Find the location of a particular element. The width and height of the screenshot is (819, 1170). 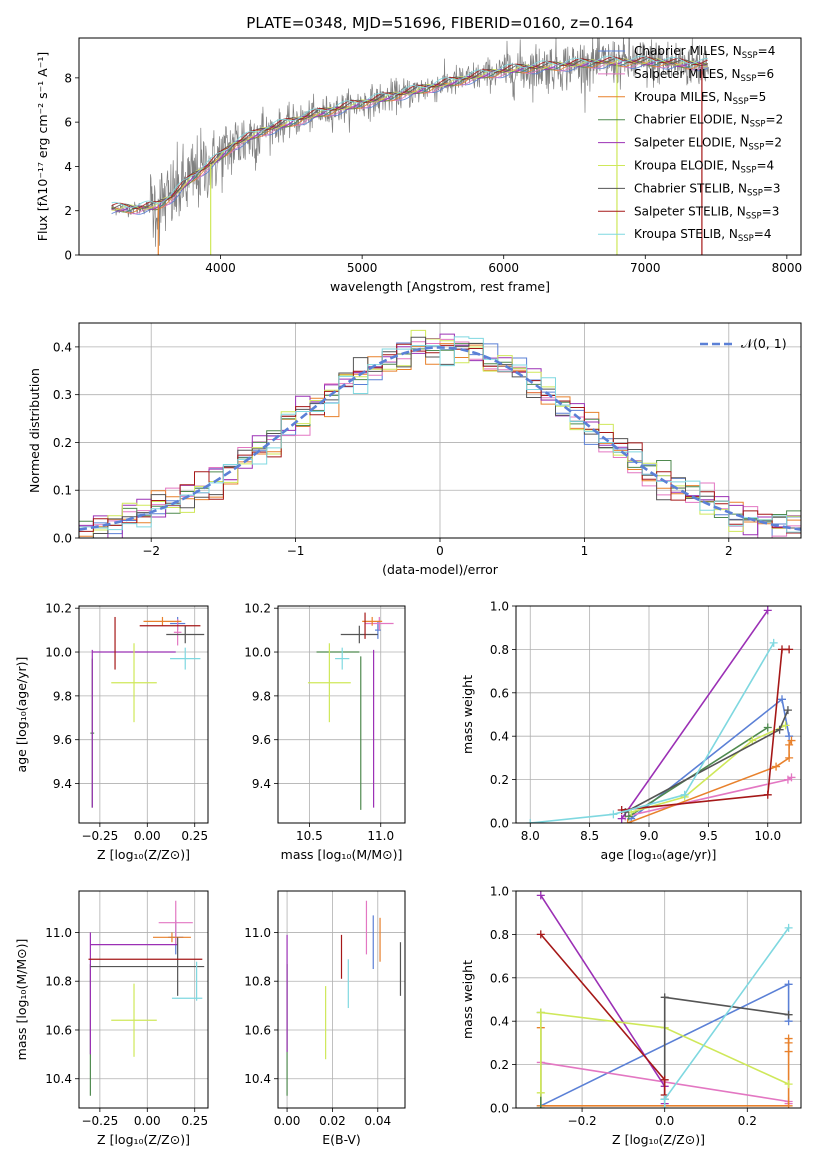

x-tick-label: 6000 is located at coordinates (503, 268).